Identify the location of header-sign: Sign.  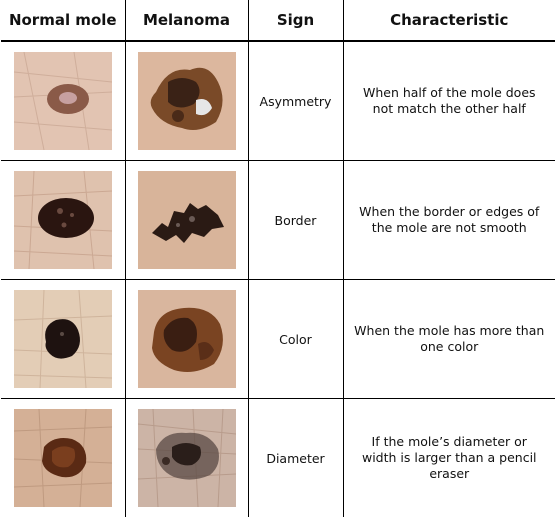
(295, 21).